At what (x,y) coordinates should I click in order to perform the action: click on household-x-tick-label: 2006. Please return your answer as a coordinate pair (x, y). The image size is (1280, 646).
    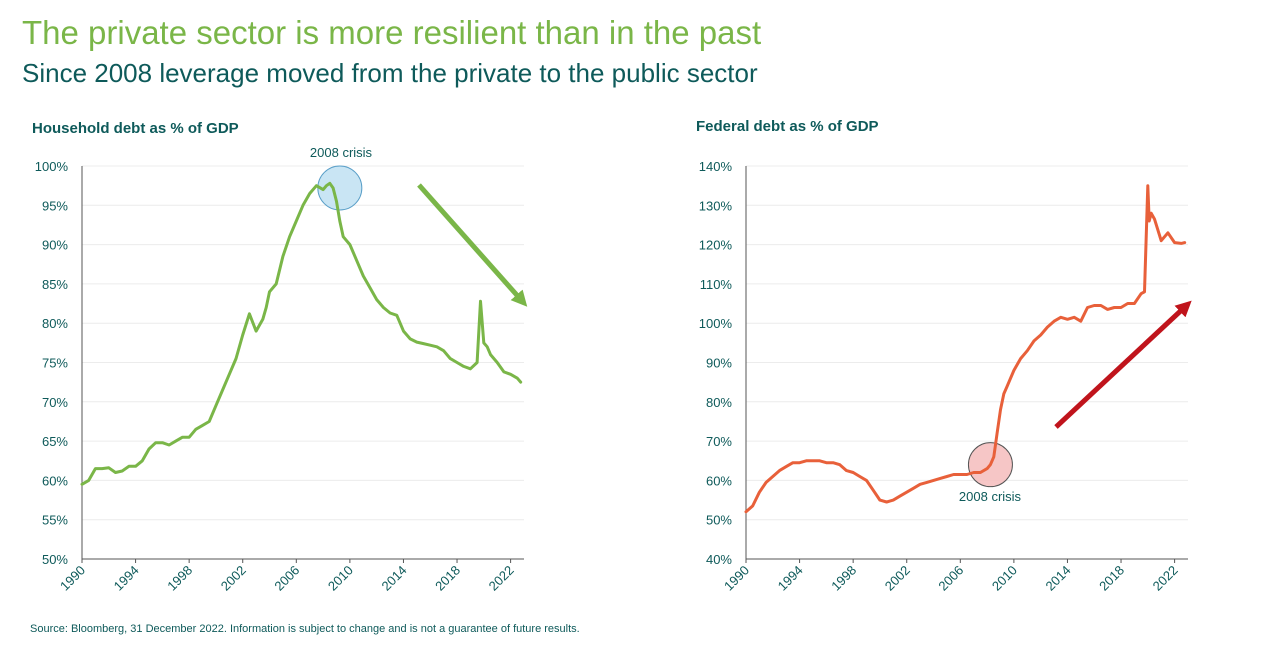
    Looking at the image, I should click on (286, 578).